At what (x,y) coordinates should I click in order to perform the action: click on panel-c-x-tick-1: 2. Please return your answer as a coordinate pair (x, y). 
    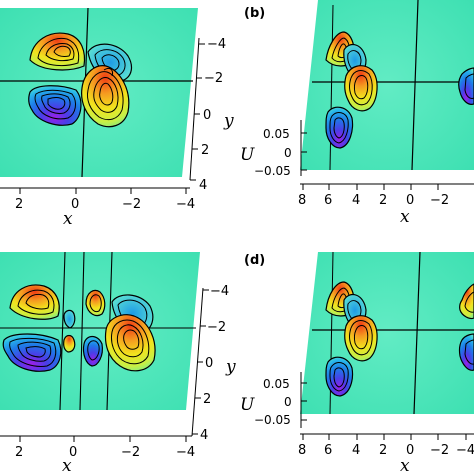
    Looking at the image, I should click on (19, 452).